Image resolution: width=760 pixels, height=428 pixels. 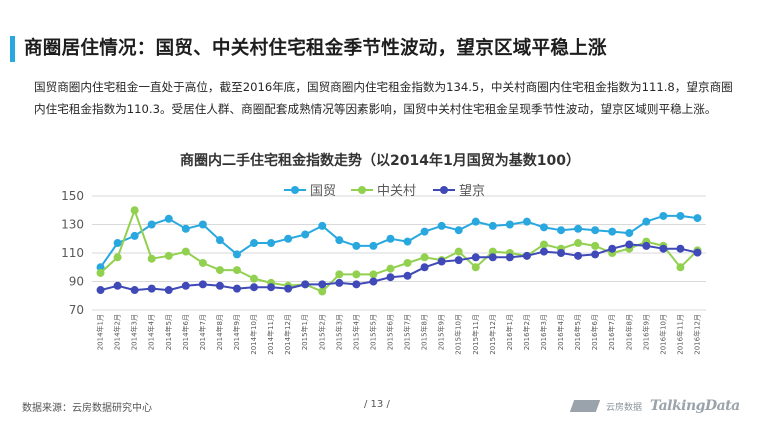 What do you see at coordinates (396, 191) in the screenshot?
I see `legend-label: 中关村` at bounding box center [396, 191].